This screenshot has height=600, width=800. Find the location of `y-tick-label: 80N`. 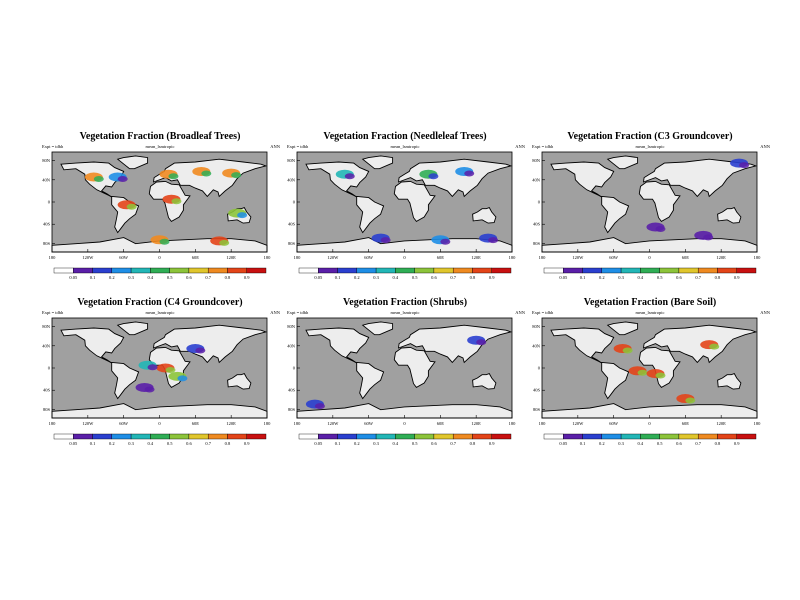

y-tick-label: 80N is located at coordinates (46, 160).